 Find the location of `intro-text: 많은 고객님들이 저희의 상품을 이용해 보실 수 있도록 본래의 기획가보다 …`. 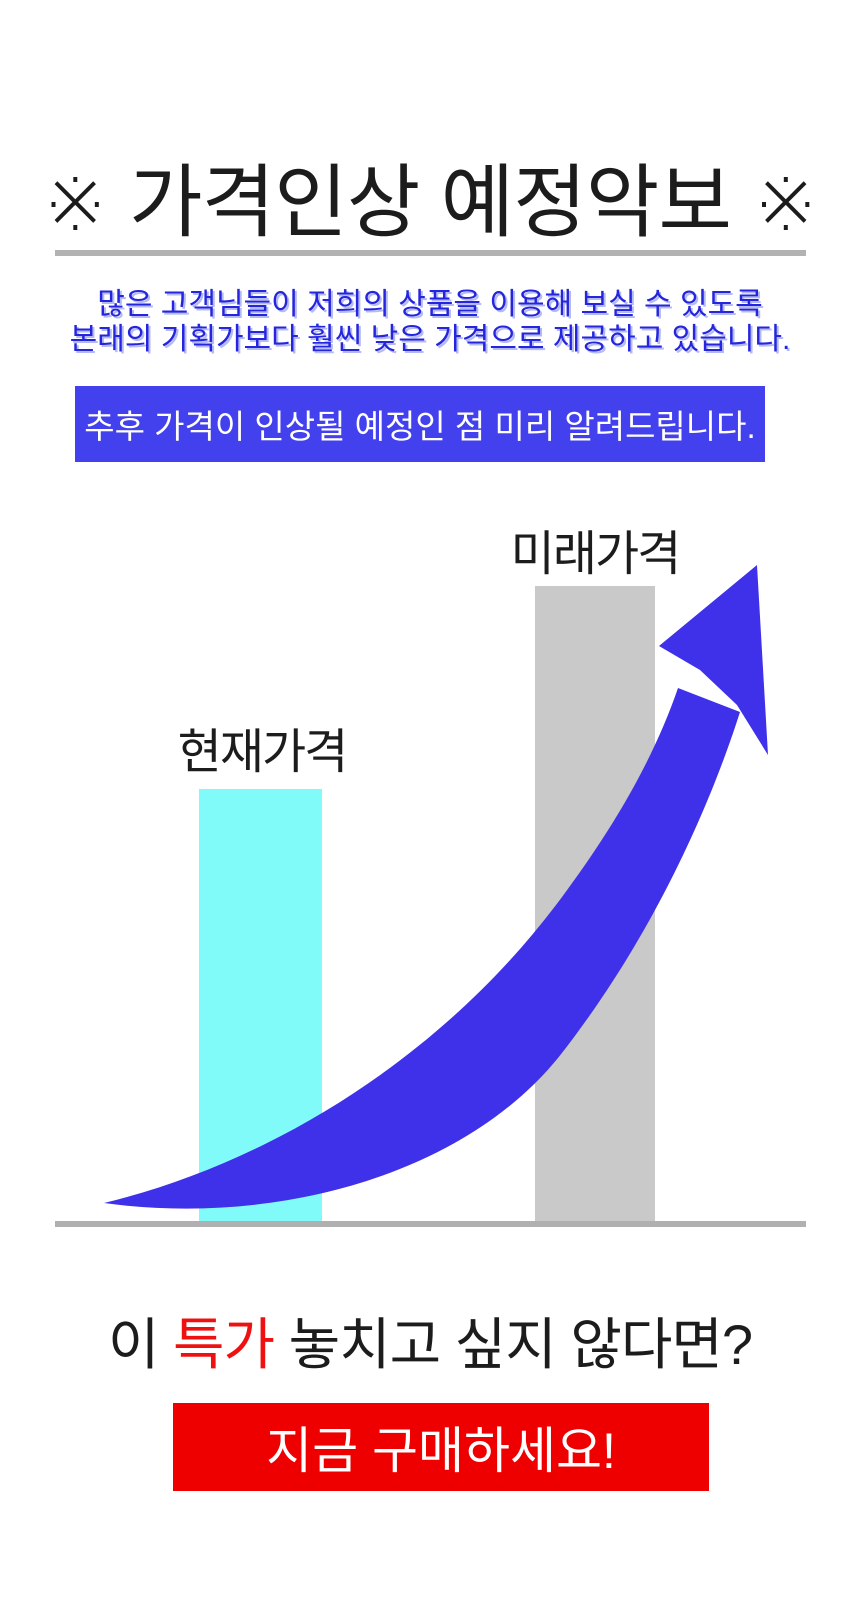

intro-text: 많은 고객님들이 저희의 상품을 이용해 보실 수 있도록 본래의 기획가보다 … is located at coordinates (430, 322).